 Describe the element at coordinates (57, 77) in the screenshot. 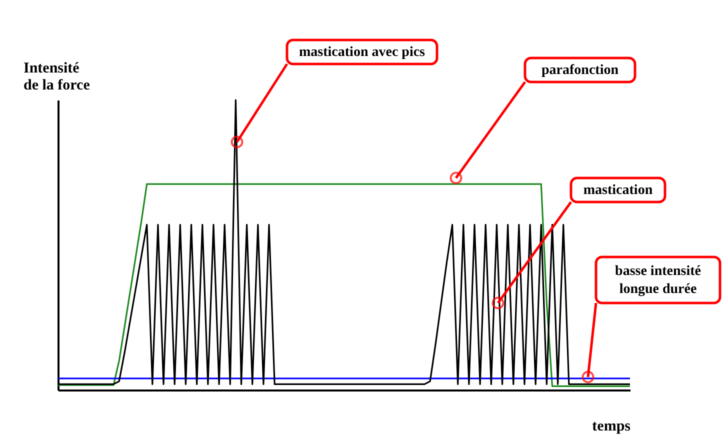

I see `y-axis-title: Intensité de la force` at that location.